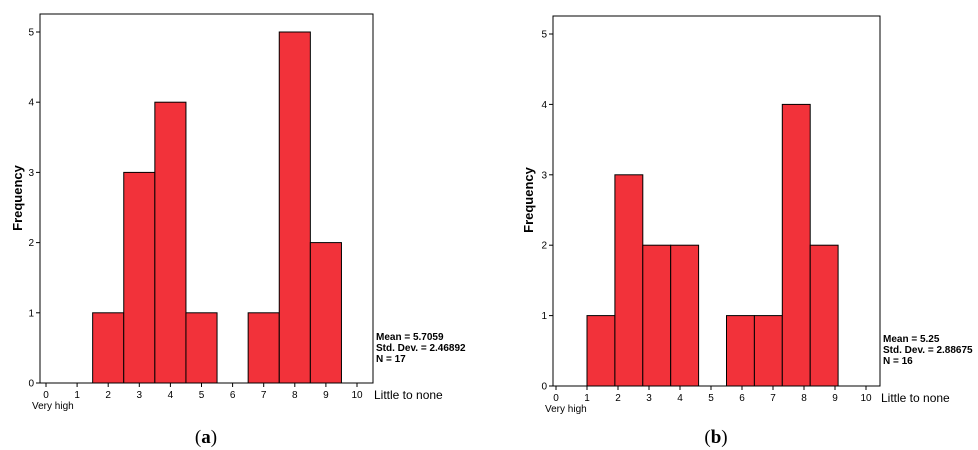 The height and width of the screenshot is (450, 978). Describe the element at coordinates (928, 350) in the screenshot. I see `stats-line: Std. Dev. = 2.88675` at that location.